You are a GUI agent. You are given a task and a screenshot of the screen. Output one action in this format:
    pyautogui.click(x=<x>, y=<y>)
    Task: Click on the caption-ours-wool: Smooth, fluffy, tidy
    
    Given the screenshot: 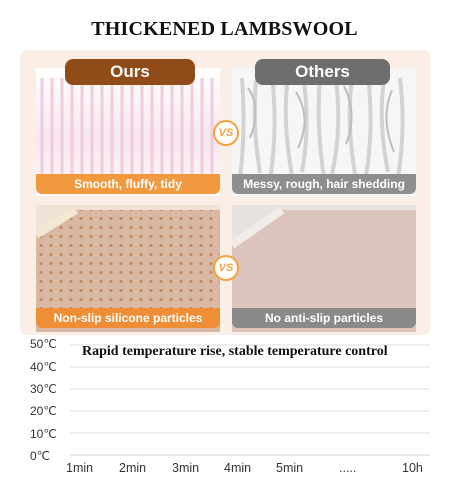 What is the action you would take?
    pyautogui.click(x=128, y=184)
    